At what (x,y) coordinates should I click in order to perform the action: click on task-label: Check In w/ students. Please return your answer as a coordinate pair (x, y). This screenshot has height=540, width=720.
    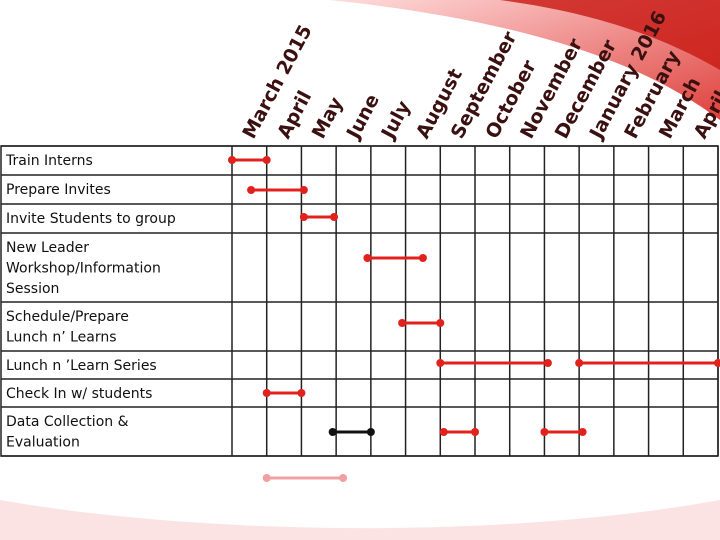
    Looking at the image, I should click on (79, 394).